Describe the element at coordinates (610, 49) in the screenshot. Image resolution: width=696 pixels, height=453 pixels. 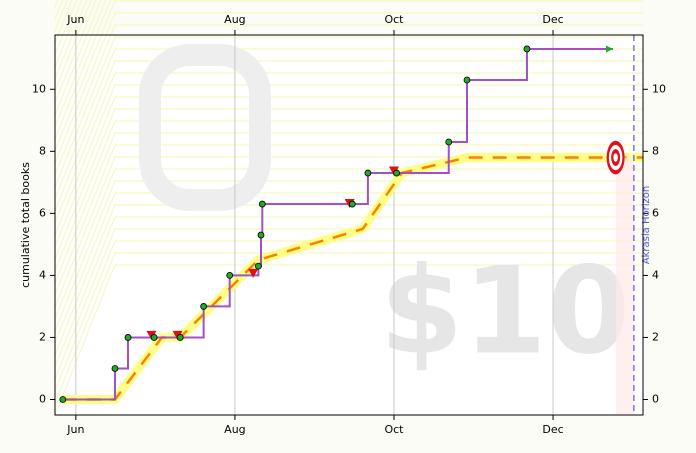
I see `projection-arrow` at that location.